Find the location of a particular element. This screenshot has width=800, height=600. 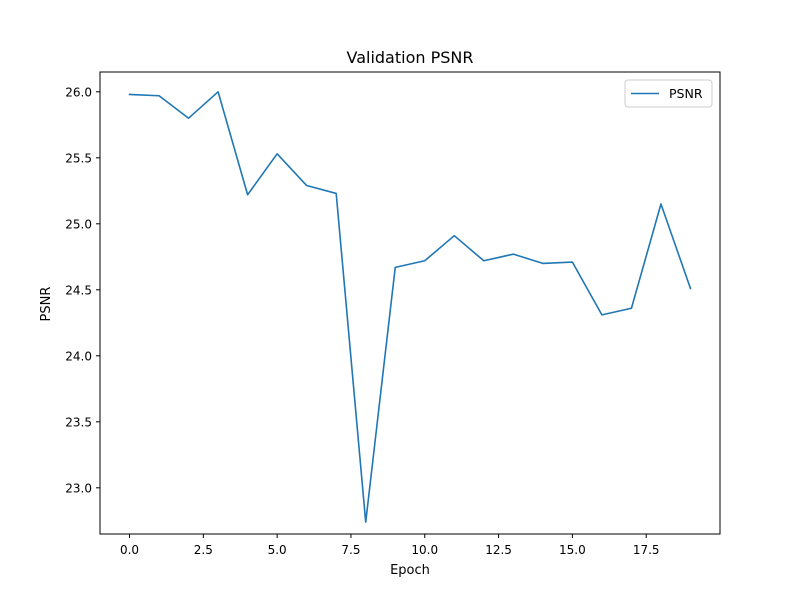

x-tick-label: 5.0 is located at coordinates (277, 550).